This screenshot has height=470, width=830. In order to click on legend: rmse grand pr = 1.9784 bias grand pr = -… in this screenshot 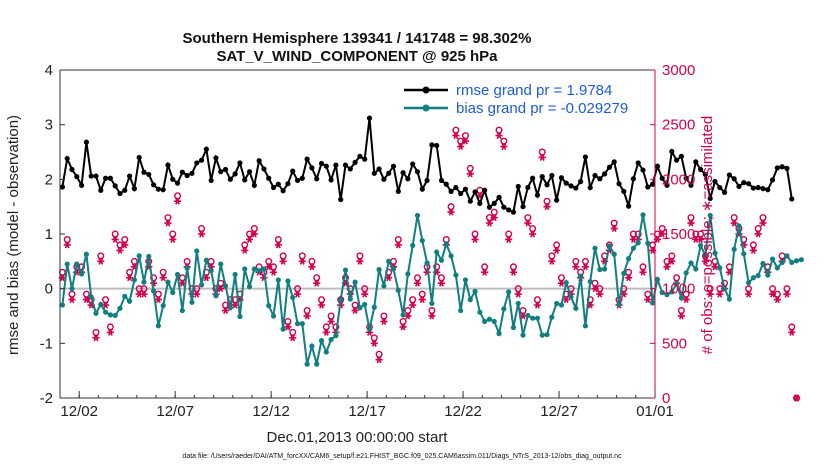, I will do `click(516, 99)`.